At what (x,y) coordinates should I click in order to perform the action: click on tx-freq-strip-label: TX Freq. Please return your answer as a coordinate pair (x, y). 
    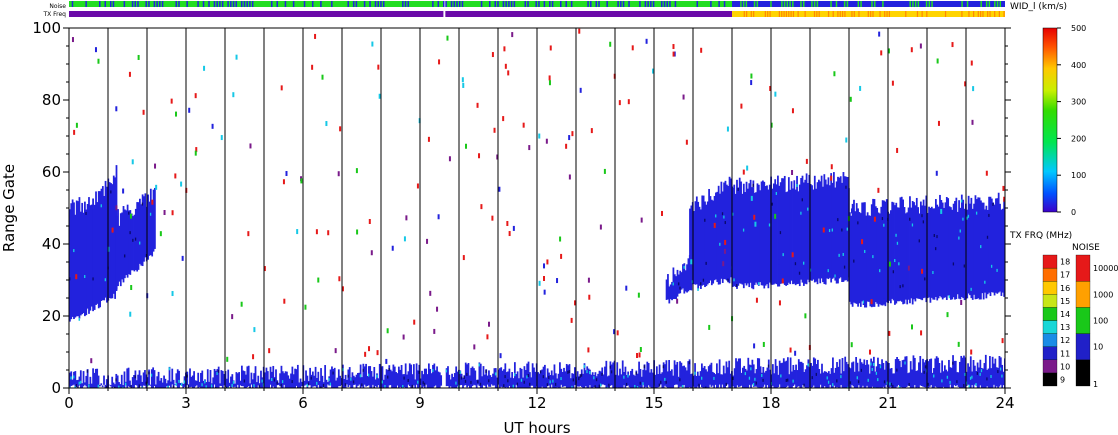
    Looking at the image, I should click on (54, 14).